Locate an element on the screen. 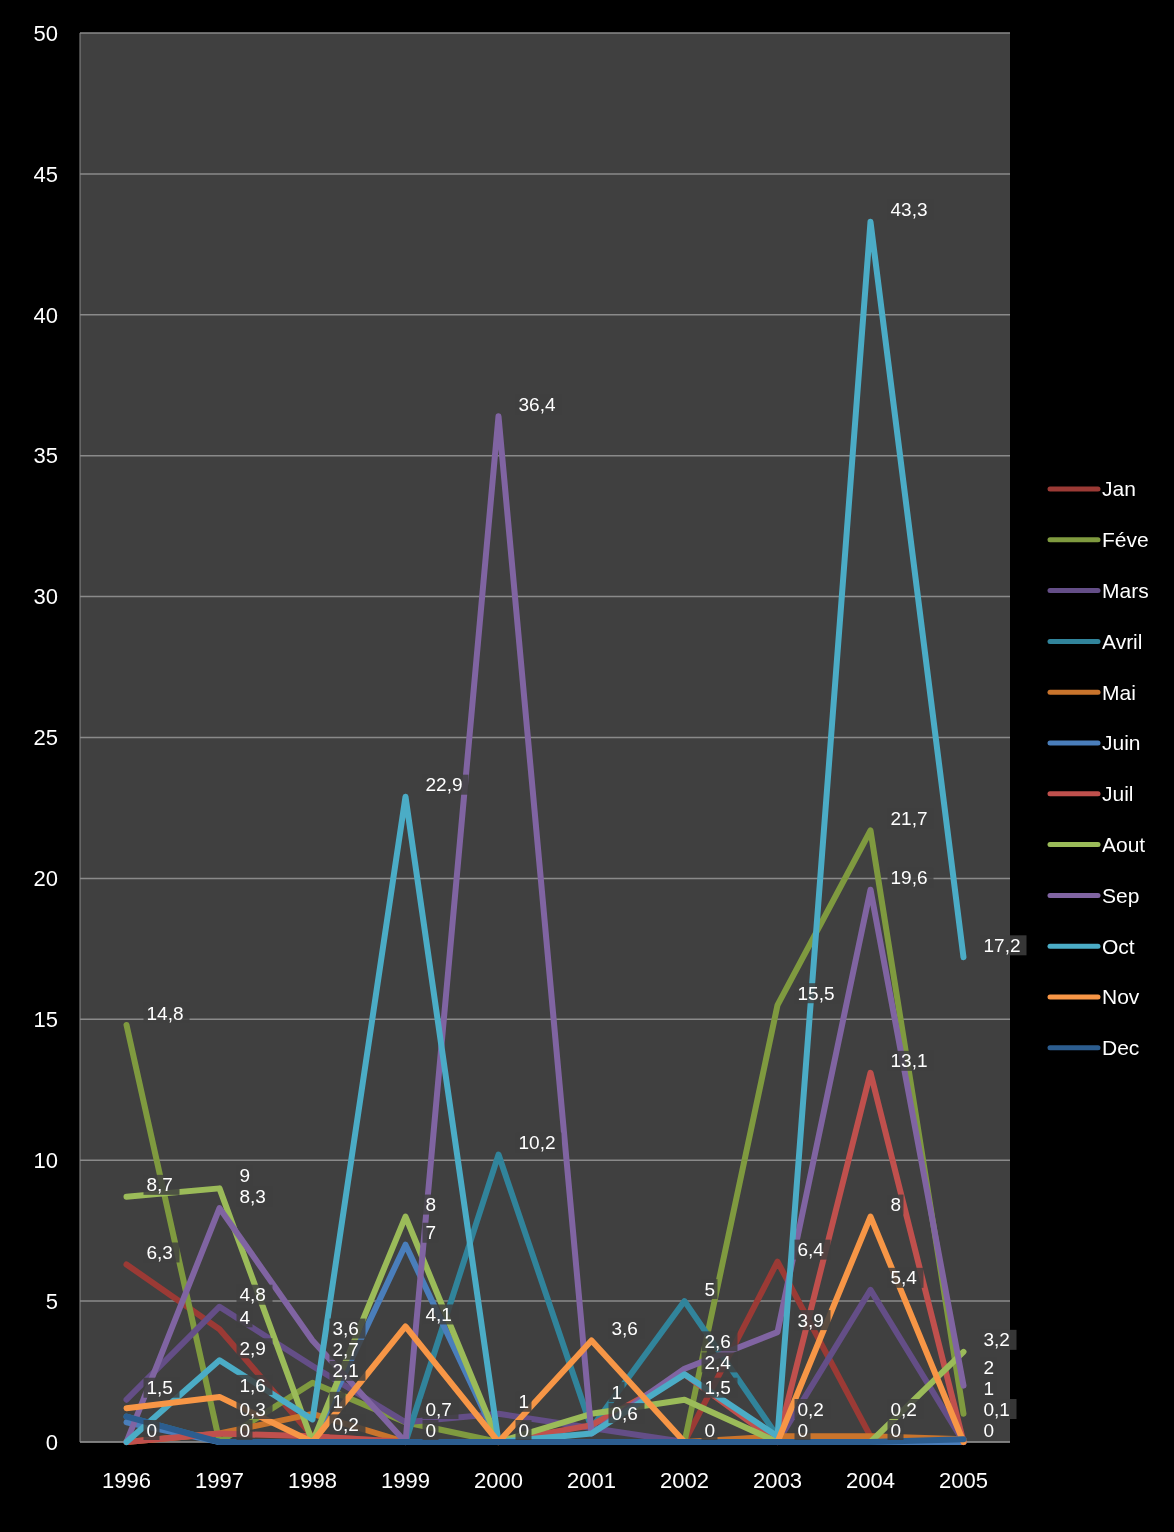 Image resolution: width=1174 pixels, height=1532 pixels. legend-label: Juil is located at coordinates (1118, 794).